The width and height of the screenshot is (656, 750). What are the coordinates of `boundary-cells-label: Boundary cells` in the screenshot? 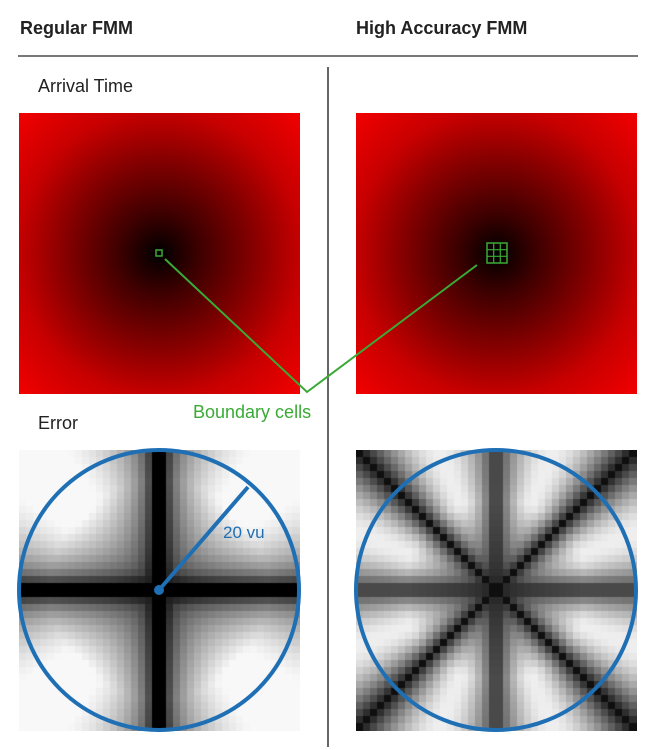 It's located at (252, 412).